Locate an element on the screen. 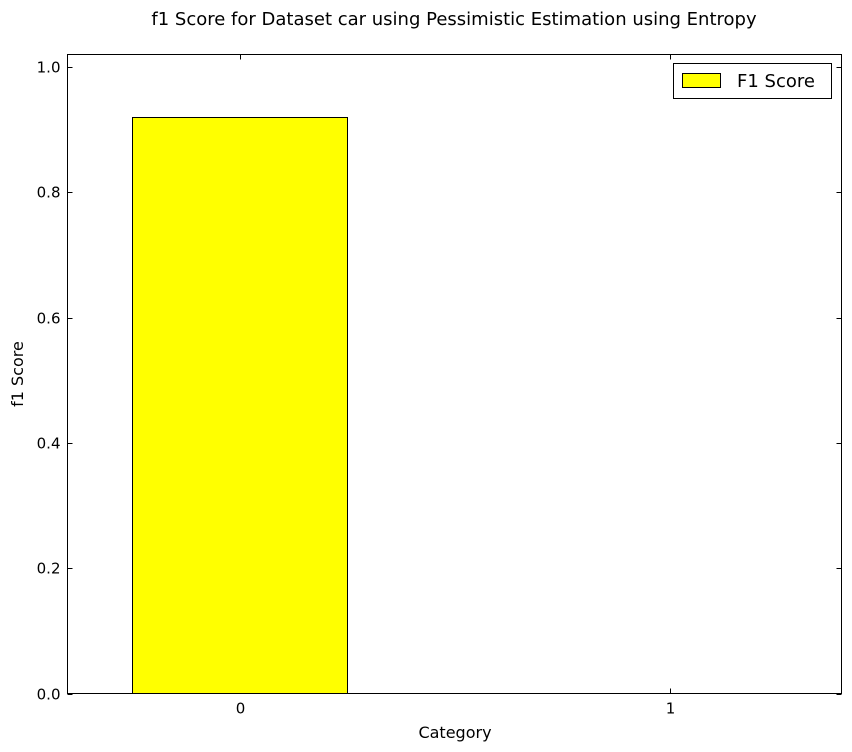  y-axis-label: f1 Score is located at coordinates (17, 374).